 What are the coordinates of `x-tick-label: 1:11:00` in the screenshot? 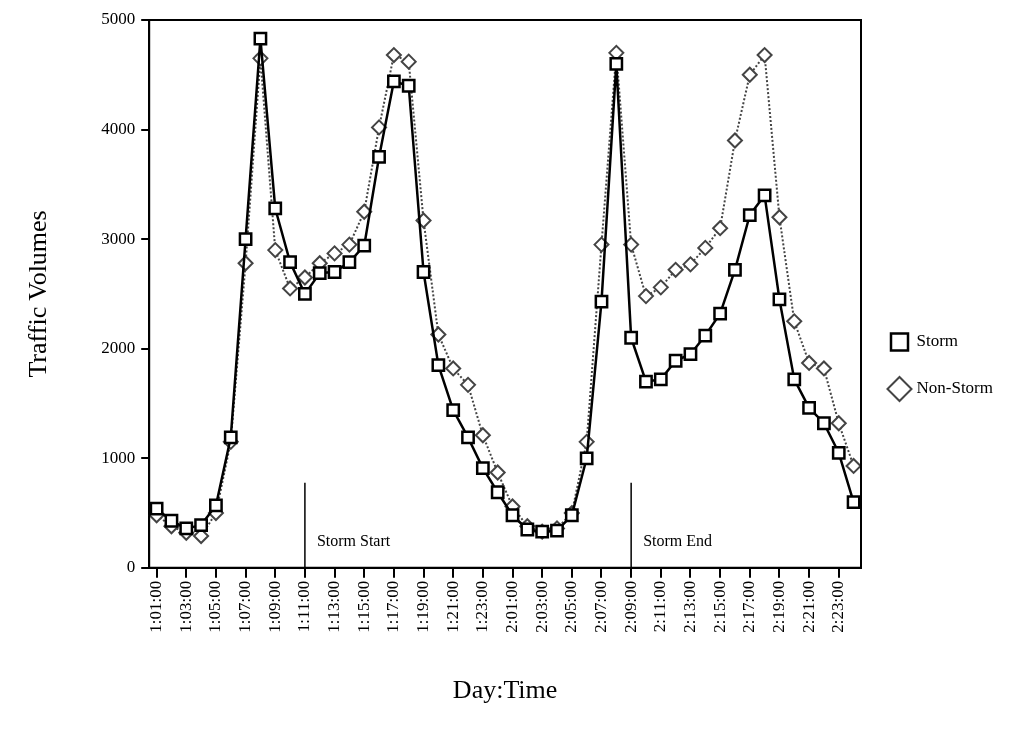 It's located at (304, 606).